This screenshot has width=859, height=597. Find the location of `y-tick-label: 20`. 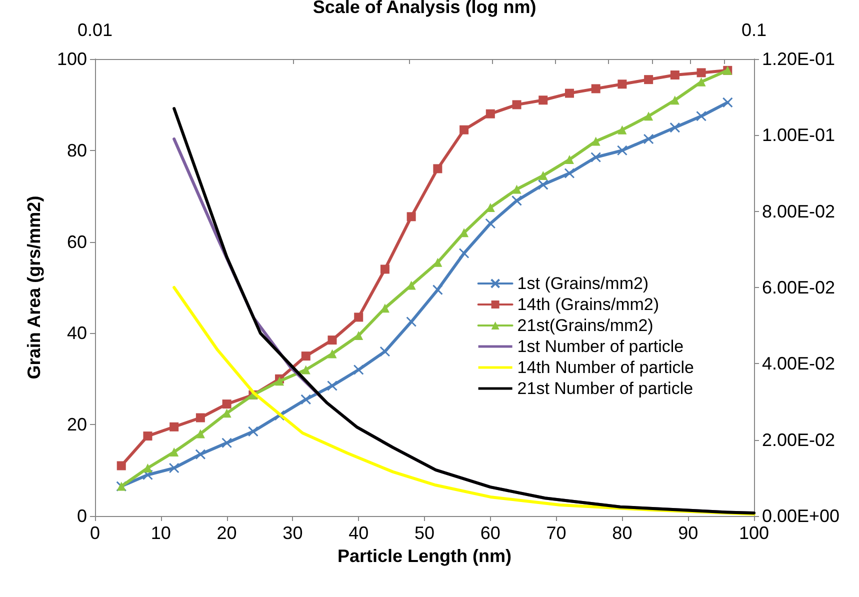

y-tick-label: 20 is located at coordinates (76, 424).